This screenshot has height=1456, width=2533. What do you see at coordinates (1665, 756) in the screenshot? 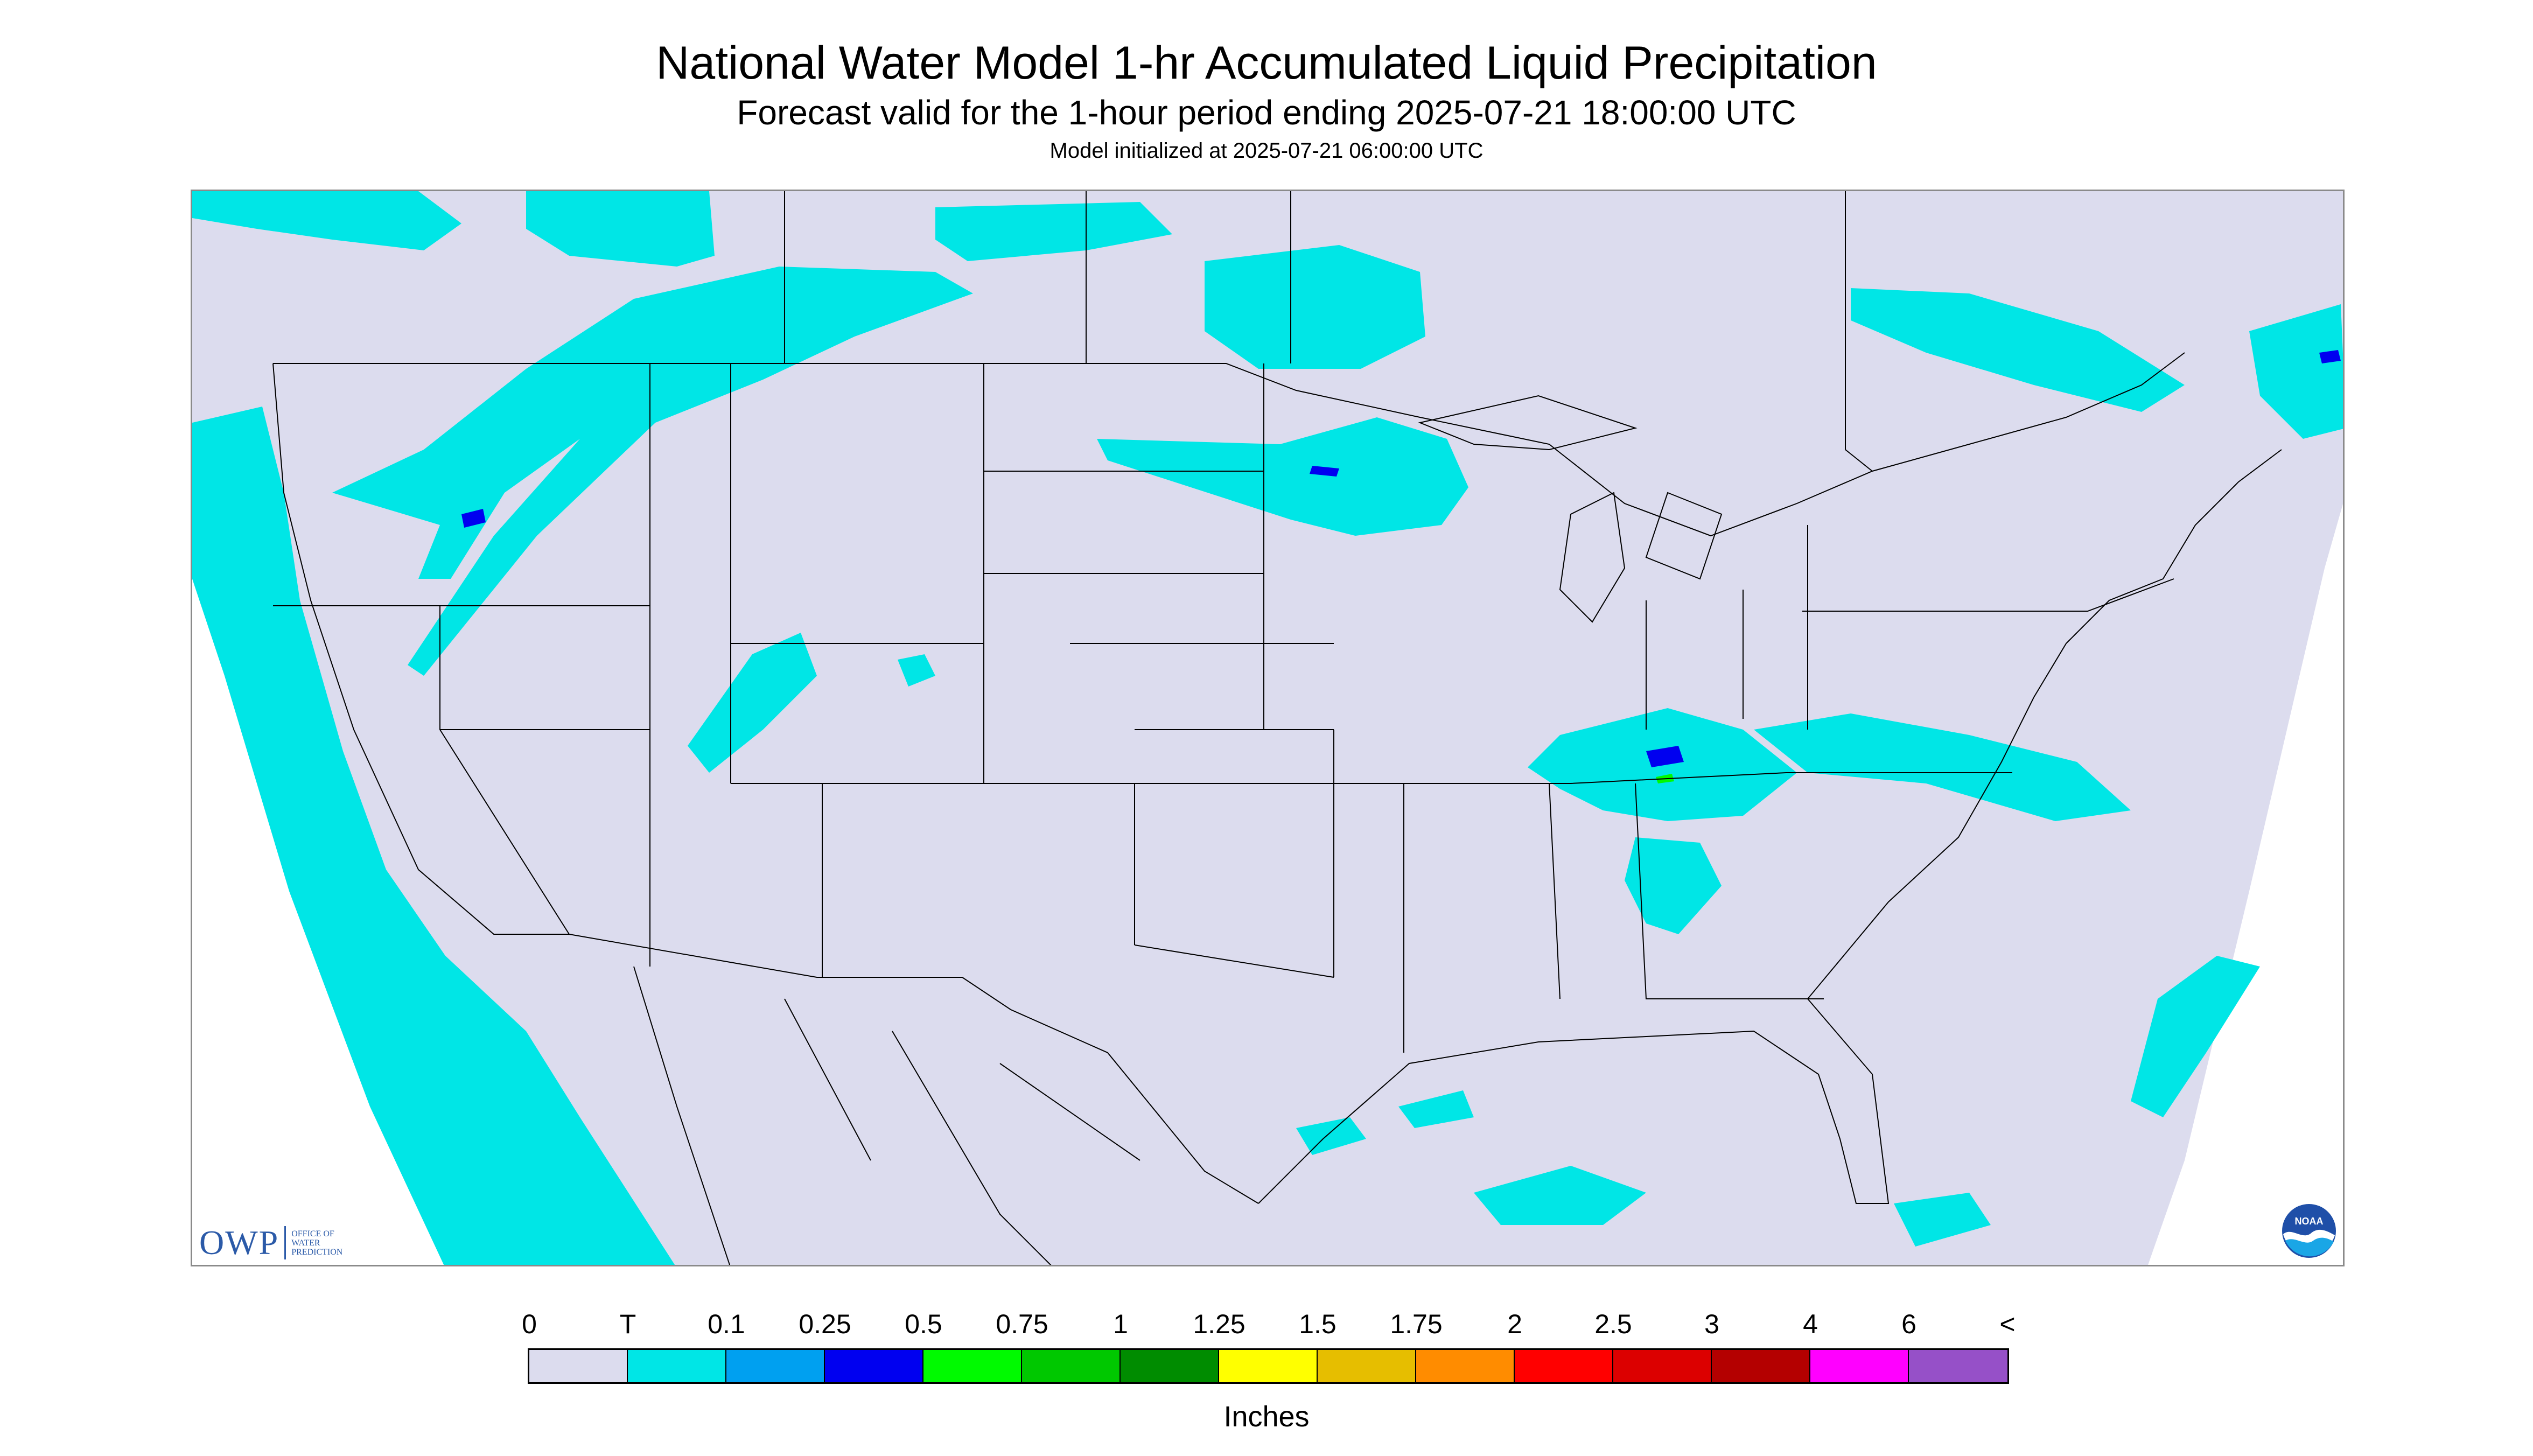
I see `tennessee-core` at bounding box center [1665, 756].